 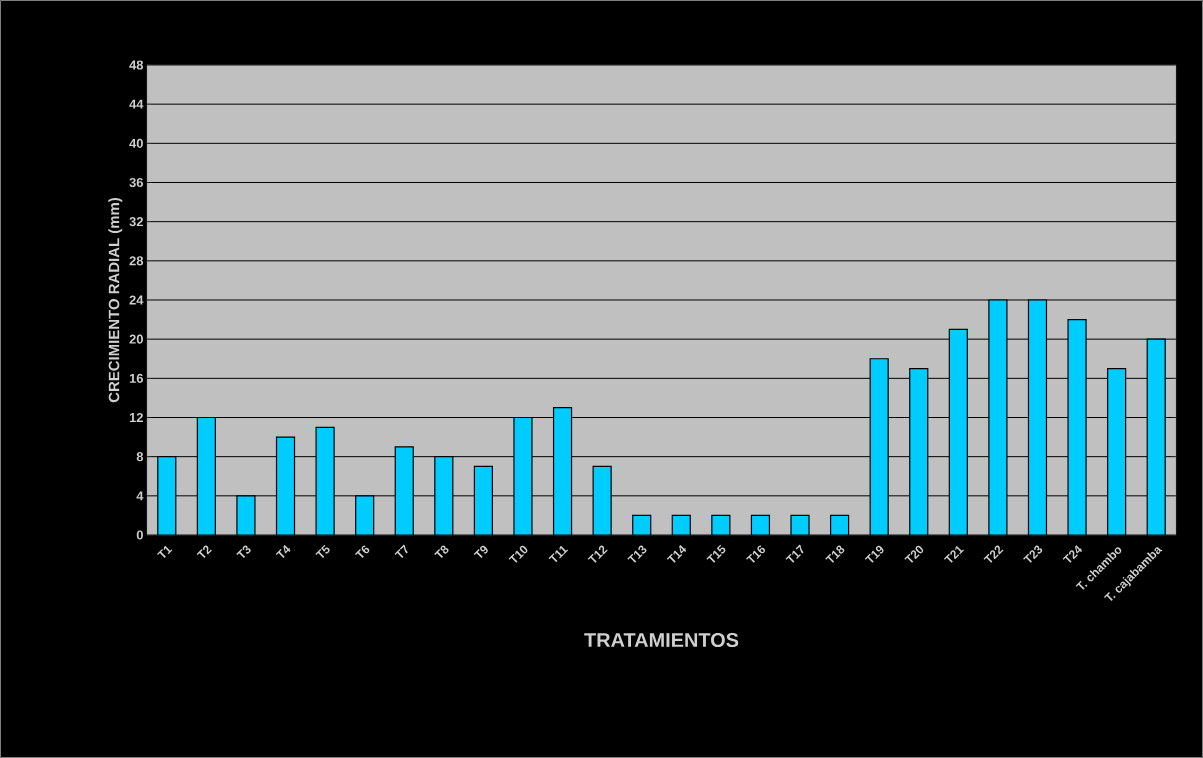 I want to click on x-tick-label: T24, so click(x=1072, y=554).